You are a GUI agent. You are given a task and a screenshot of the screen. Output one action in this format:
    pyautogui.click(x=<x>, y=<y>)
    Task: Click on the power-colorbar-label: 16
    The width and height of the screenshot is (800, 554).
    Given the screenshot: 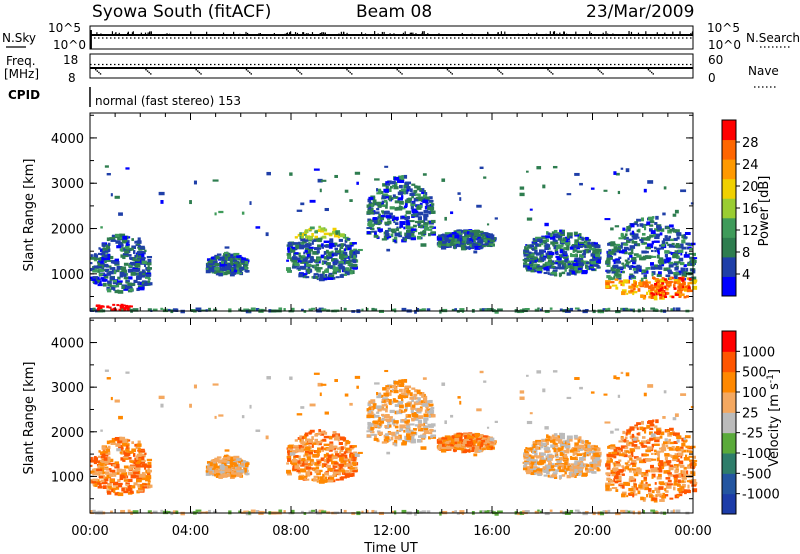 What is the action you would take?
    pyautogui.click(x=750, y=209)
    